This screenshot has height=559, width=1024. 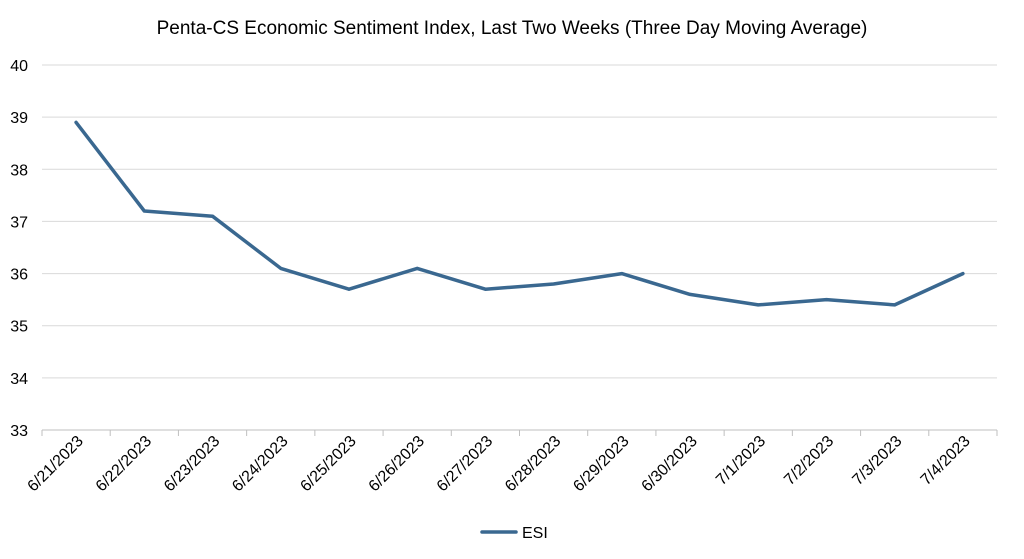 I want to click on x-tick-label: 6/27/2023, so click(x=465, y=464).